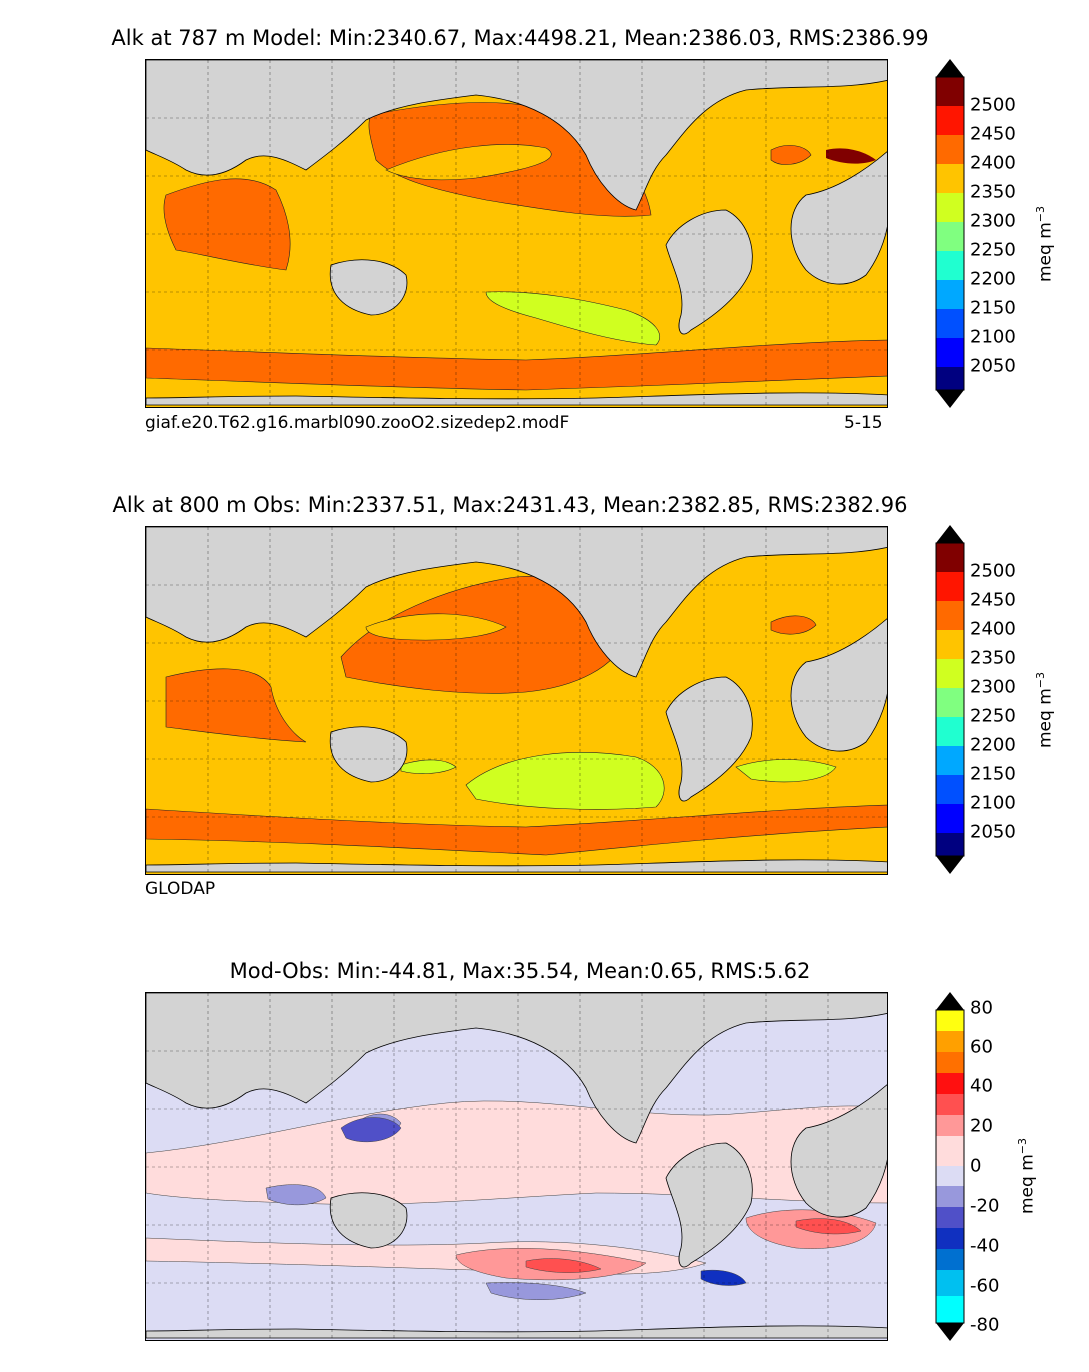 The image size is (1089, 1372). What do you see at coordinates (993, 221) in the screenshot?
I see `panel1-cb-tick: 2300` at bounding box center [993, 221].